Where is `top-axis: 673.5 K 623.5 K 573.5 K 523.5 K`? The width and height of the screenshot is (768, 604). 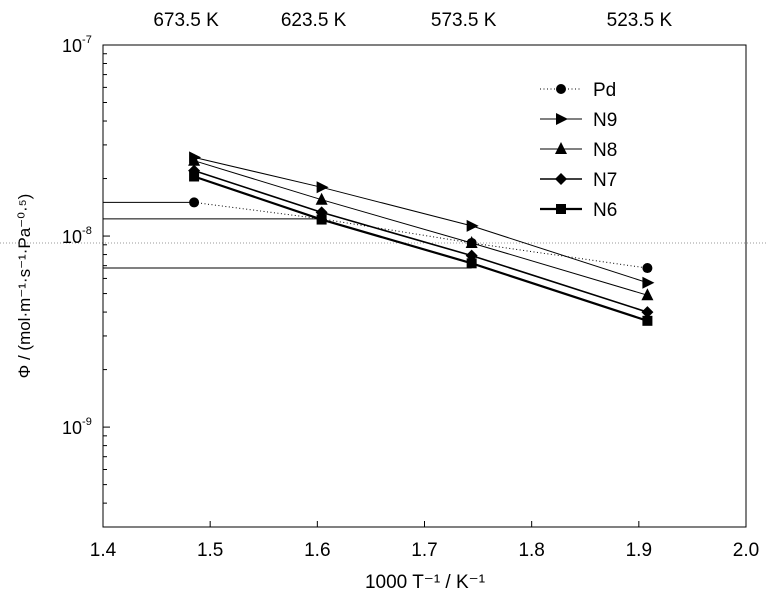
top-axis: 673.5 K 623.5 K 573.5 K 523.5 K is located at coordinates (412, 20).